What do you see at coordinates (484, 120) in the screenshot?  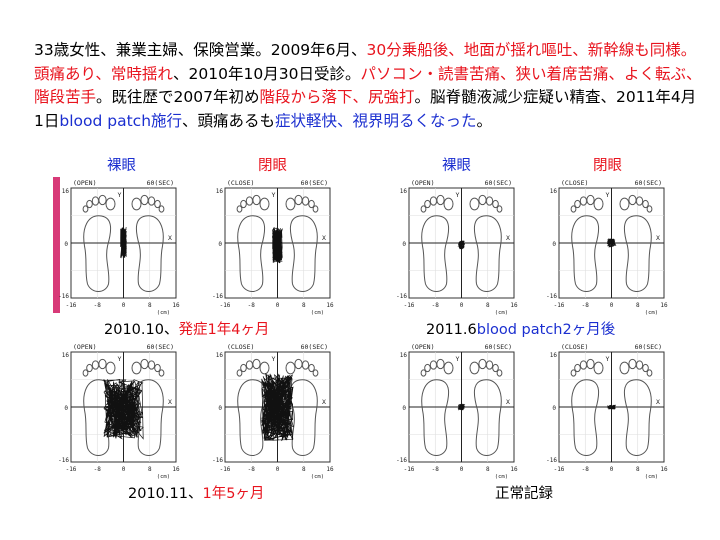 I see `paragraph-run: 。` at bounding box center [484, 120].